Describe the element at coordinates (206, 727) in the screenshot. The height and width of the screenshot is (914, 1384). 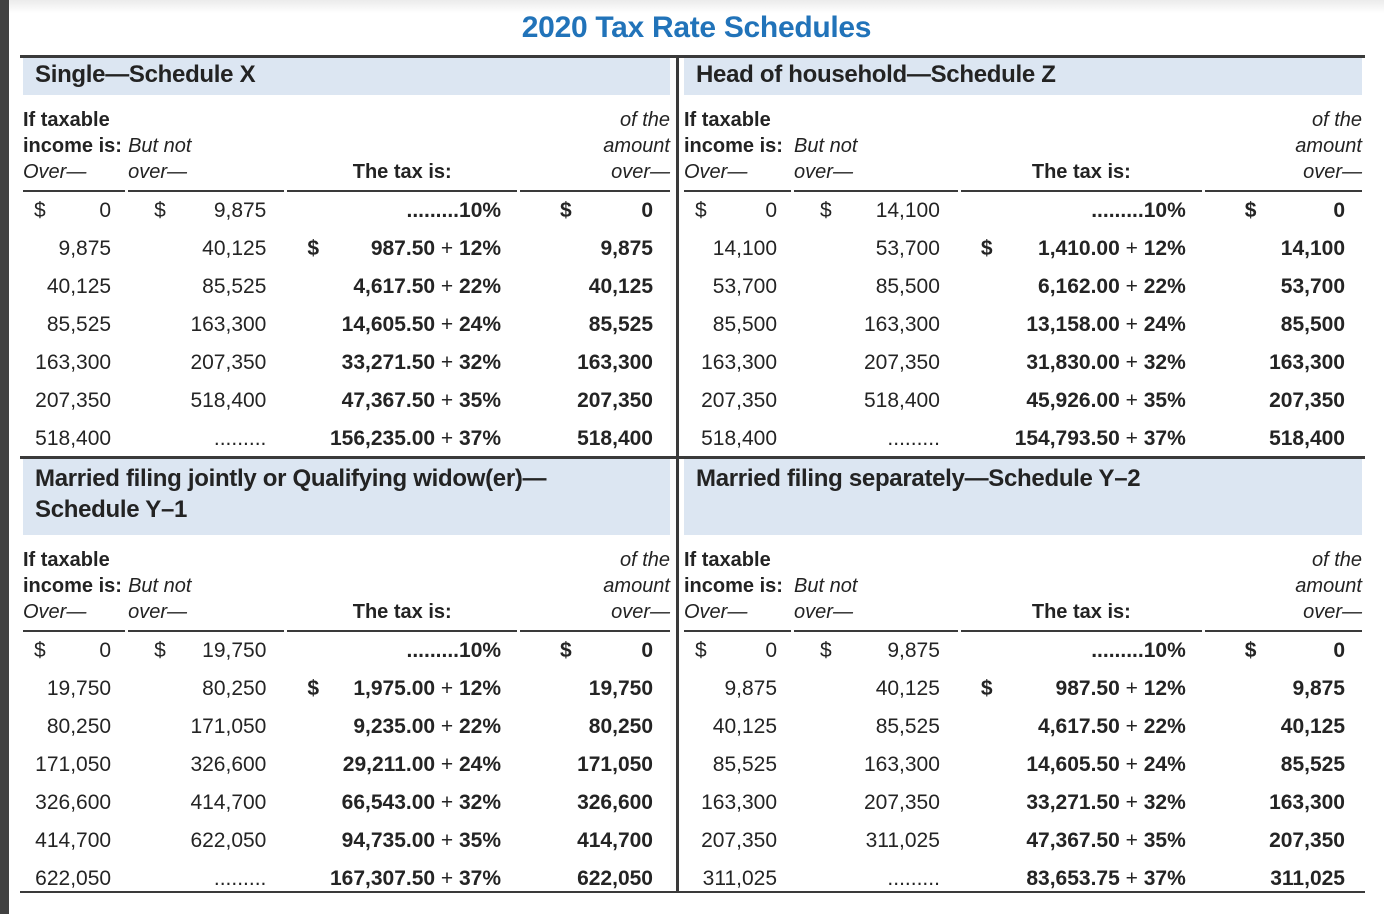
I see `bracket-but-not-over-amount: 171,050` at that location.